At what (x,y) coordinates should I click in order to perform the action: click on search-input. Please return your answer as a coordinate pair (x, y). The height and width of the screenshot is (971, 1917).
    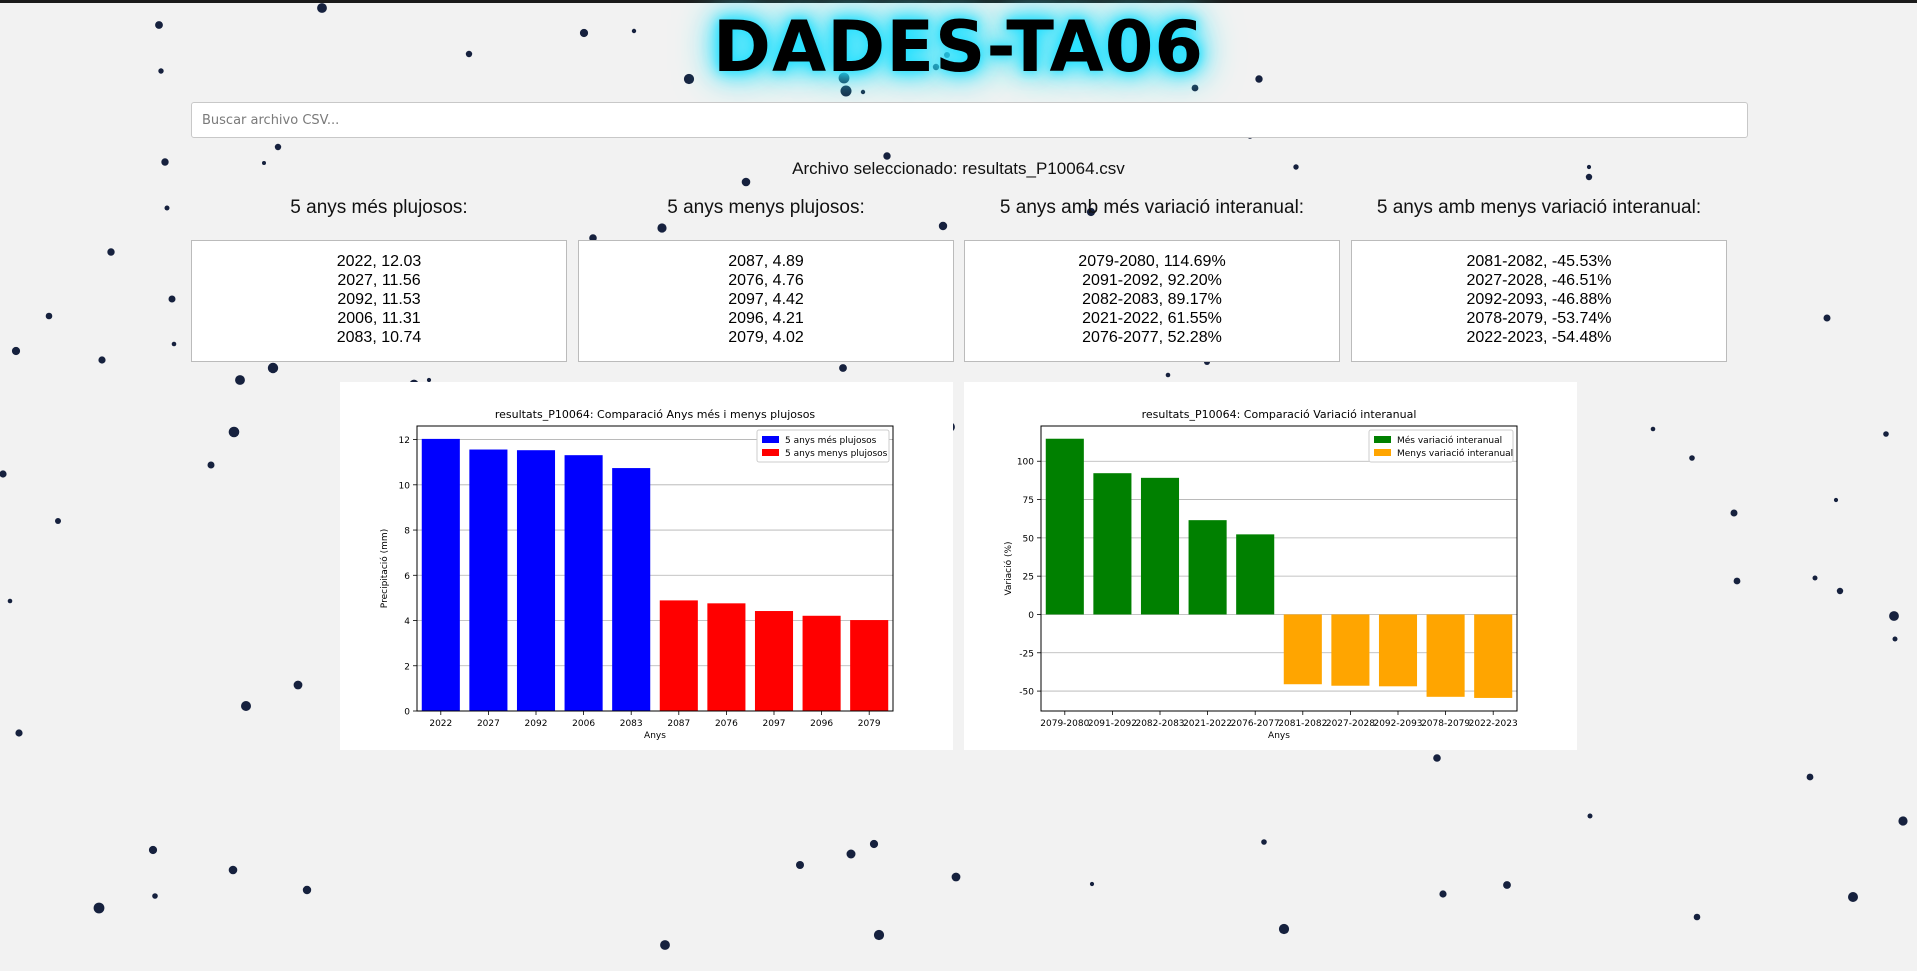
    Looking at the image, I should click on (969, 120).